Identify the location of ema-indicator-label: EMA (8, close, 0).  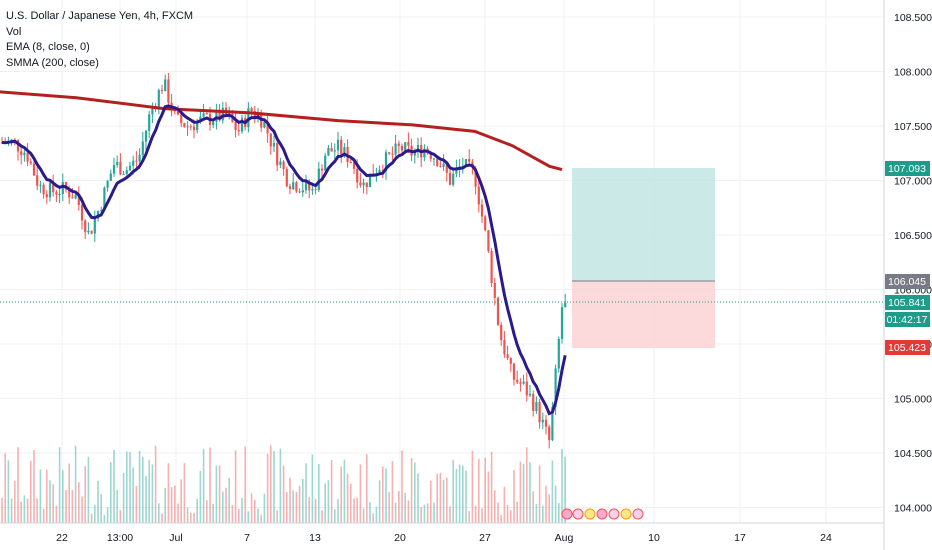
(48, 47).